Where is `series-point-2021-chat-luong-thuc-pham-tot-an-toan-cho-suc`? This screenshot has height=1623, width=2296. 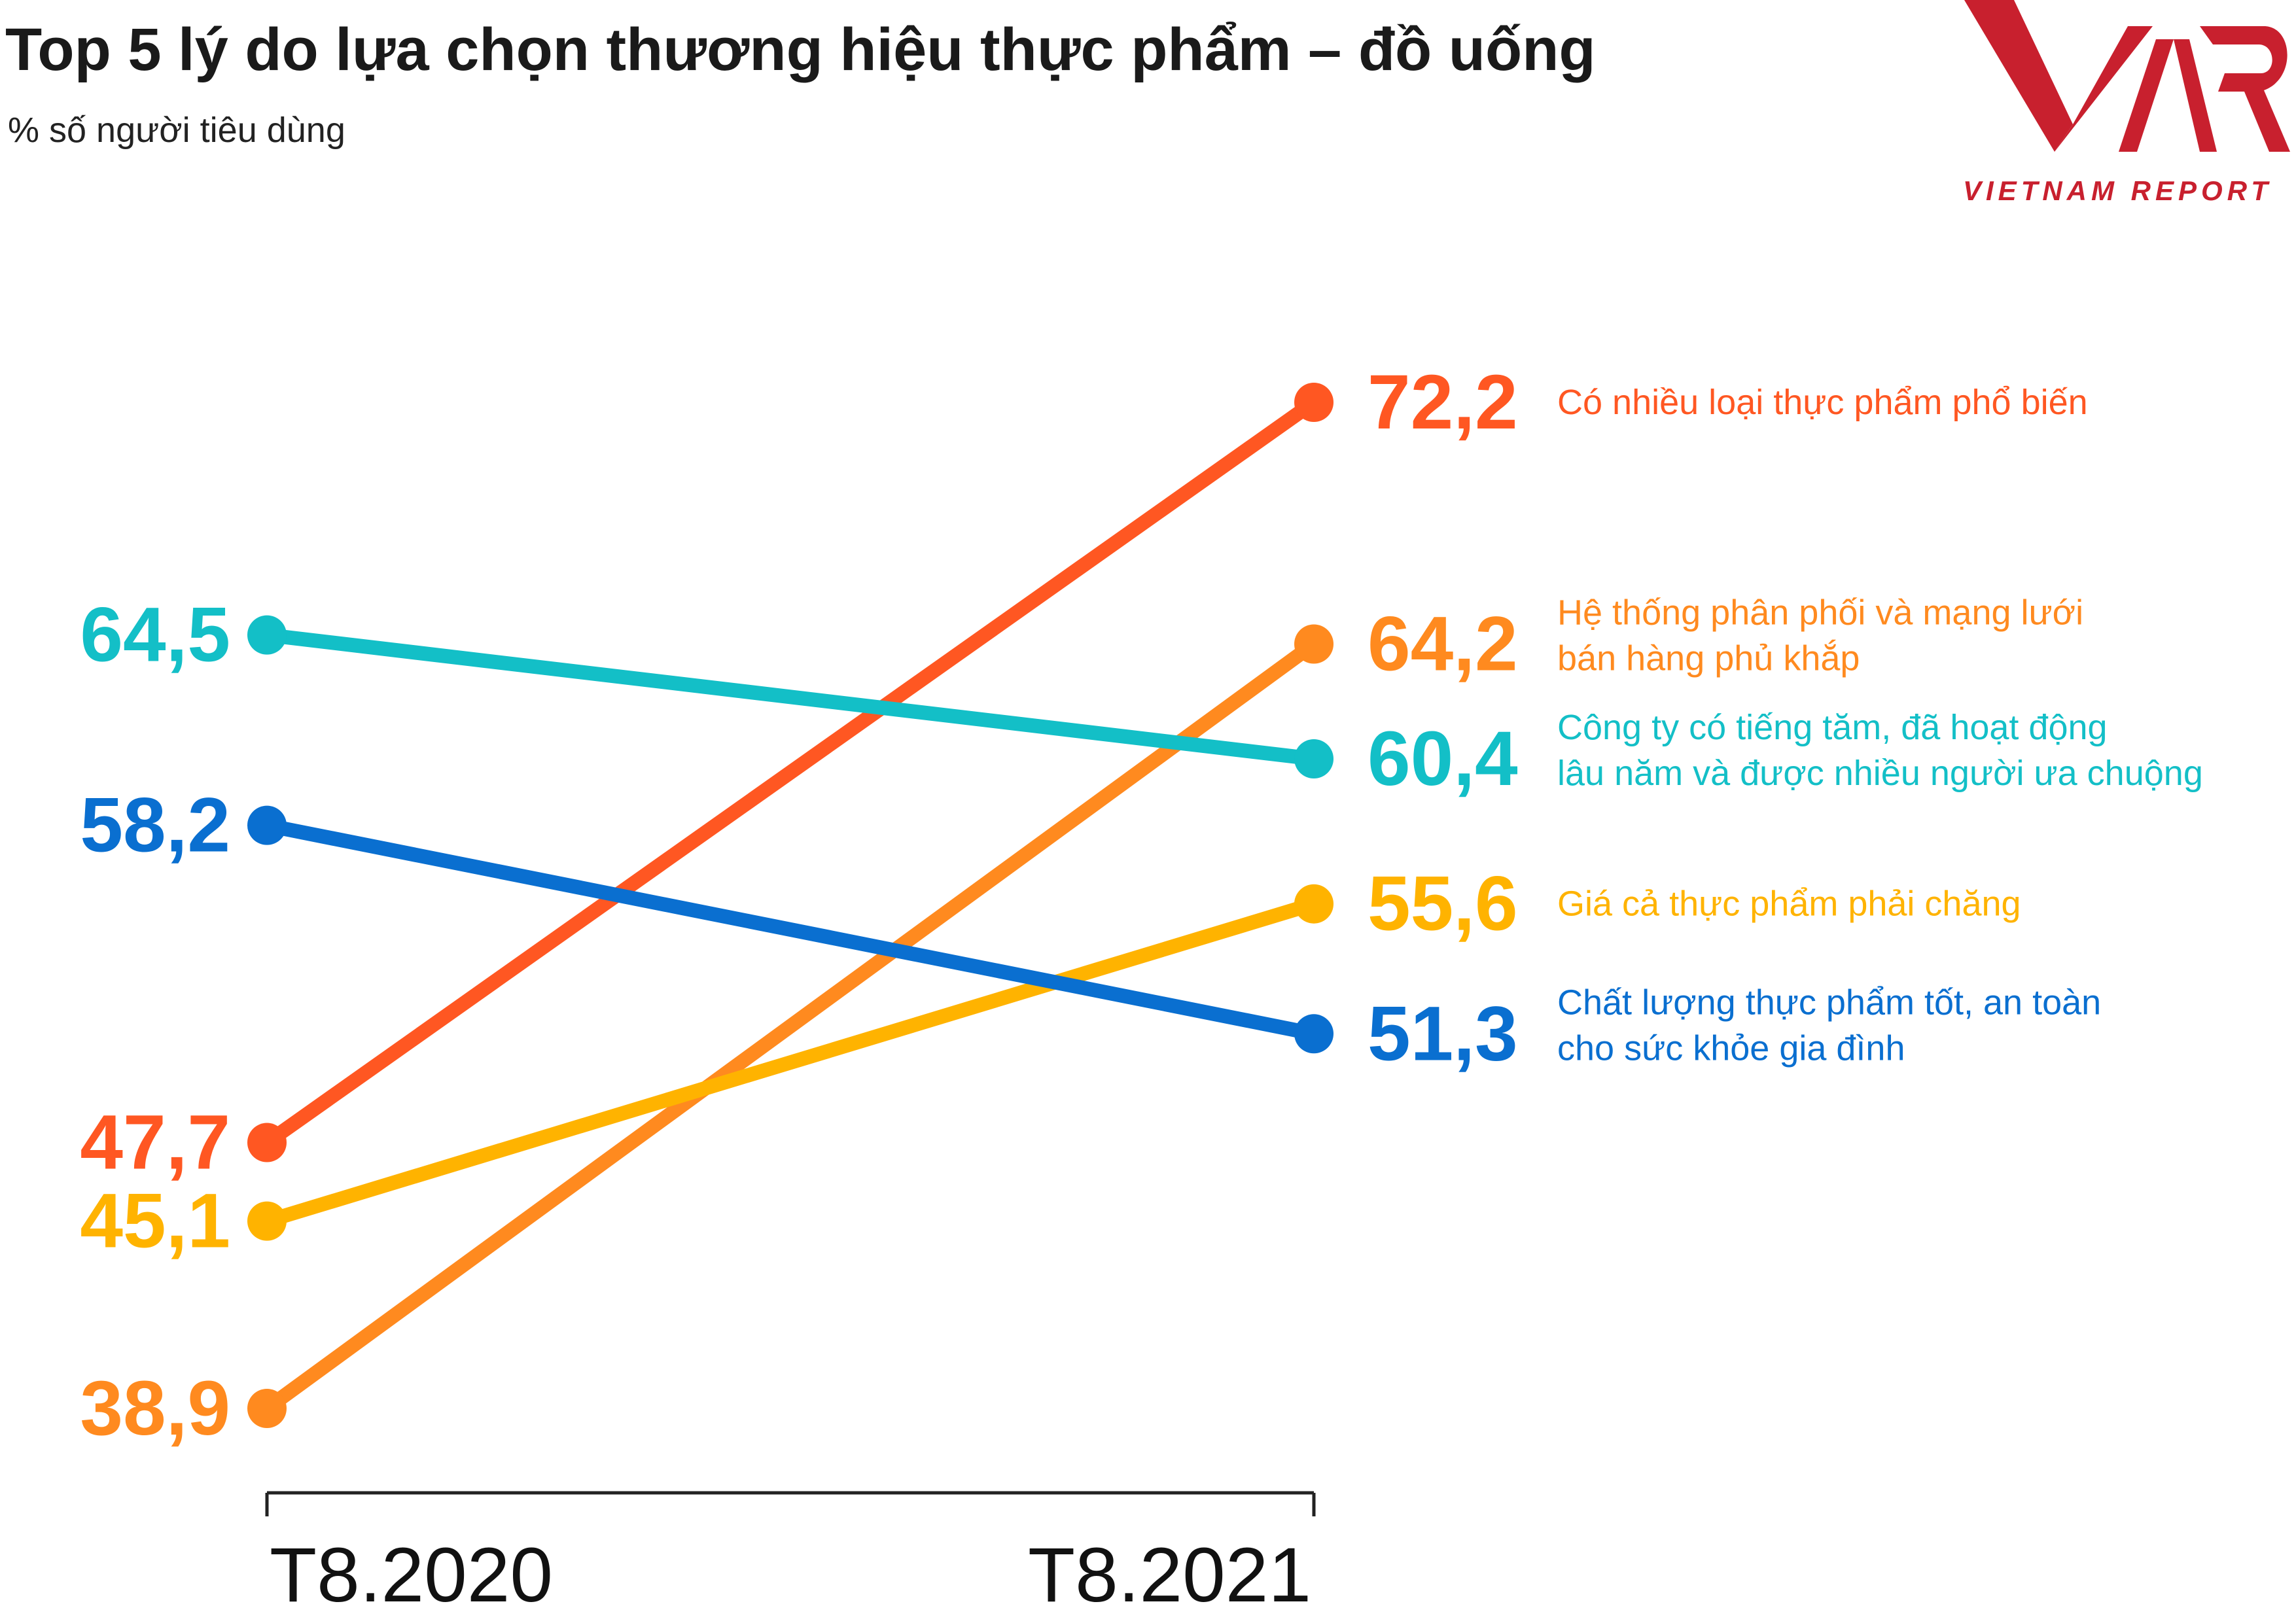
series-point-2021-chat-luong-thuc-pham-tot-an-toan-cho-suc is located at coordinates (1313, 1034).